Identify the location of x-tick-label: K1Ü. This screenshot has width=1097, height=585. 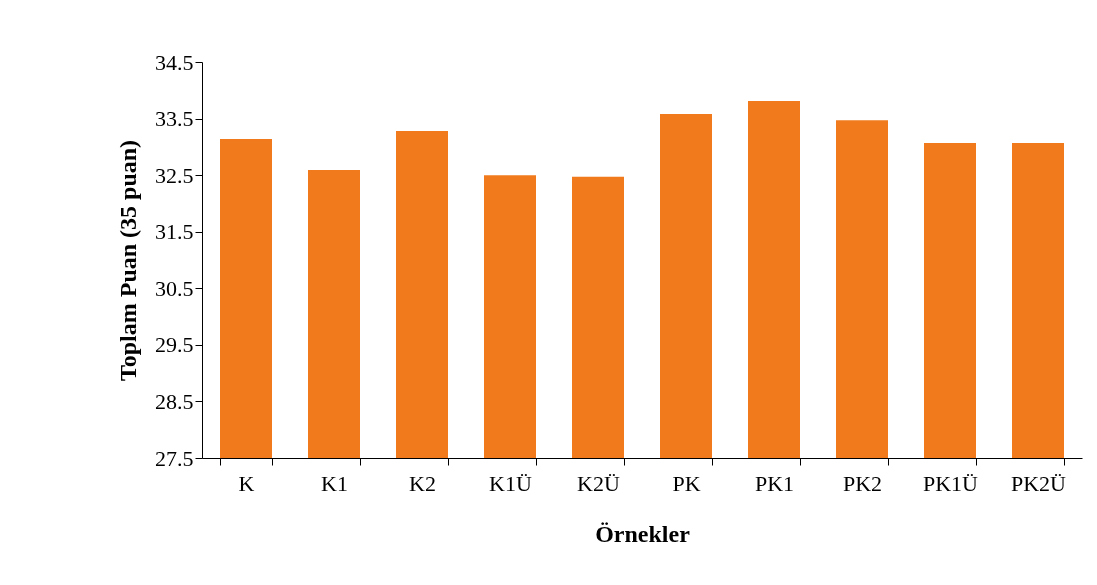
(510, 483).